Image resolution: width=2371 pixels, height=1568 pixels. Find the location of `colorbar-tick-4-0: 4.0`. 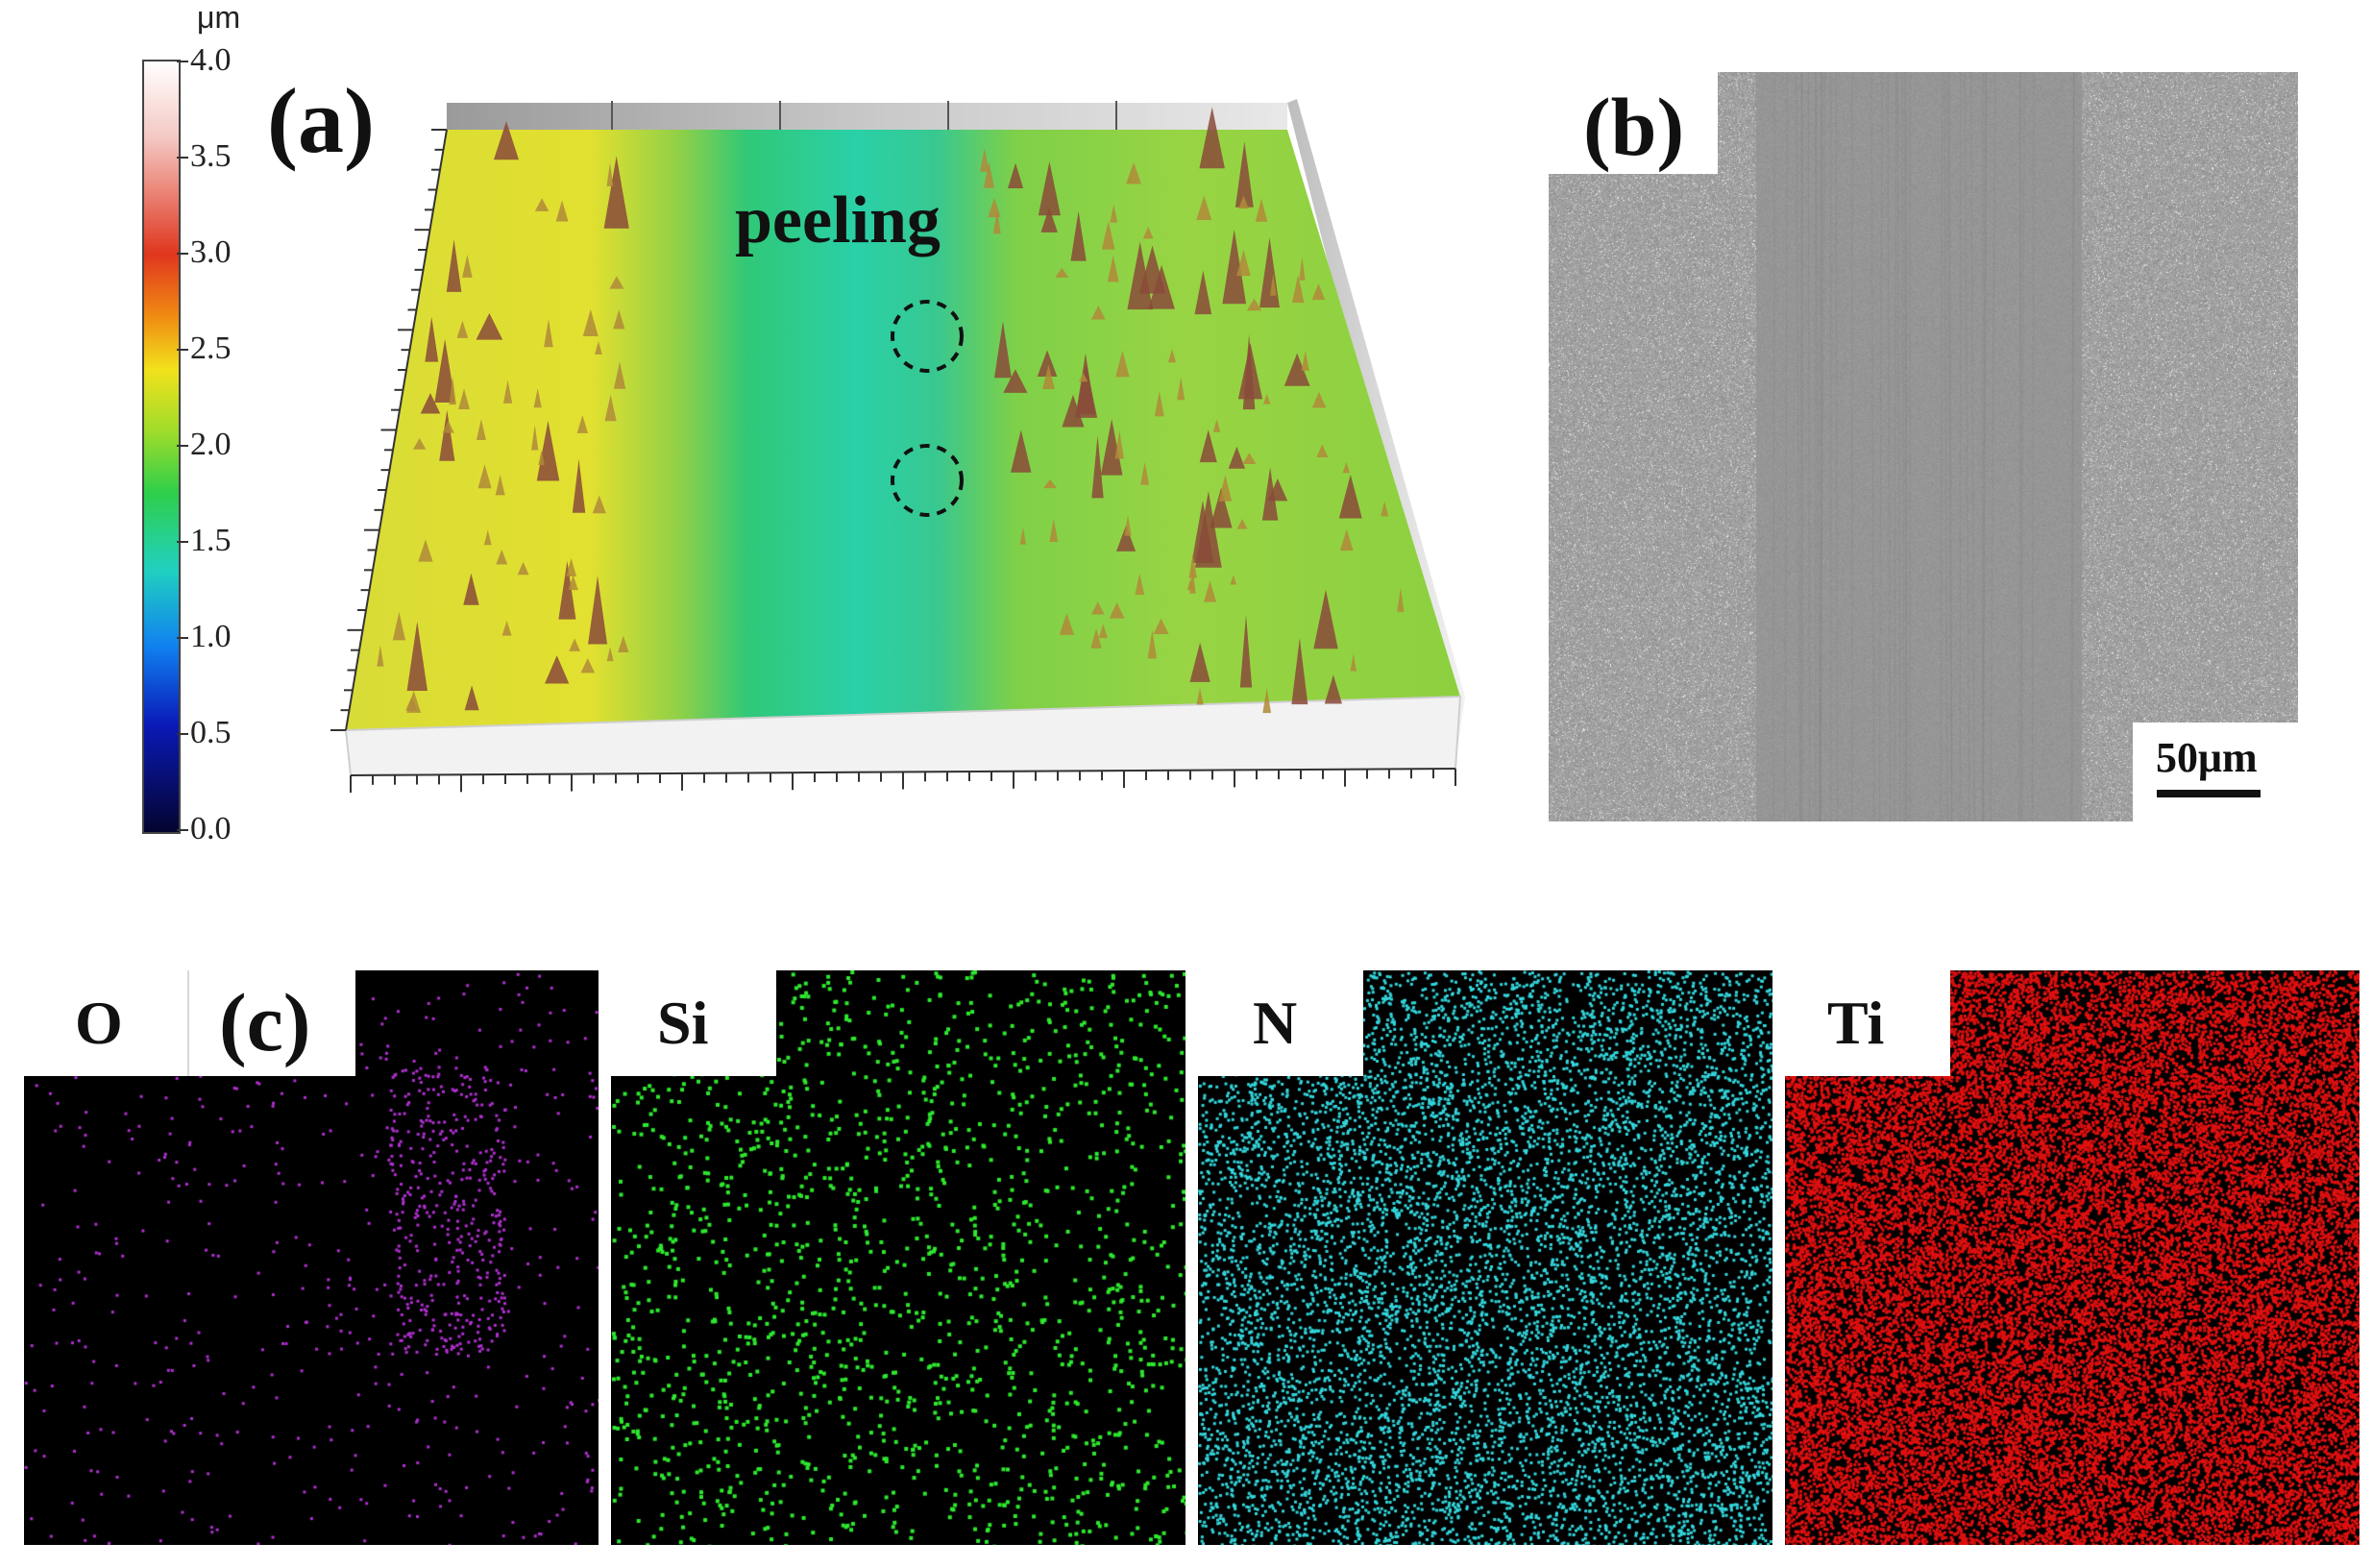

colorbar-tick-4-0: 4.0 is located at coordinates (211, 60).